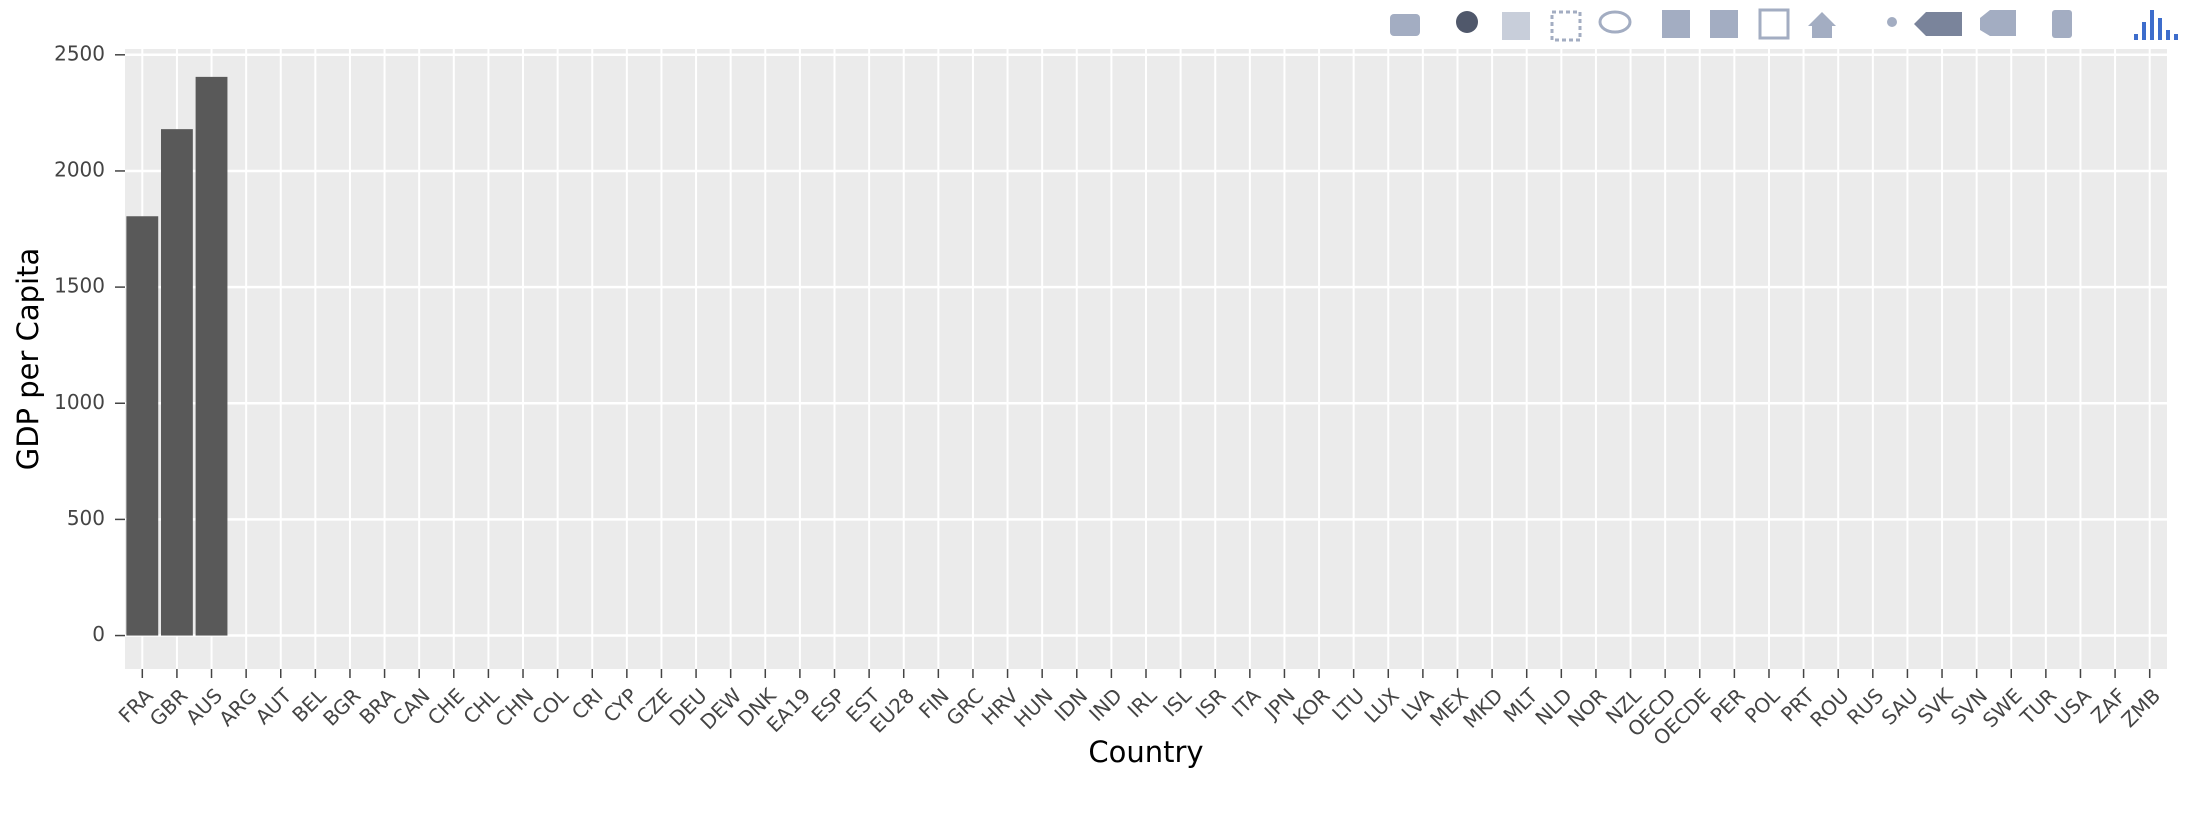  What do you see at coordinates (1348, 704) in the screenshot?
I see `x-tick-label: LTU` at bounding box center [1348, 704].